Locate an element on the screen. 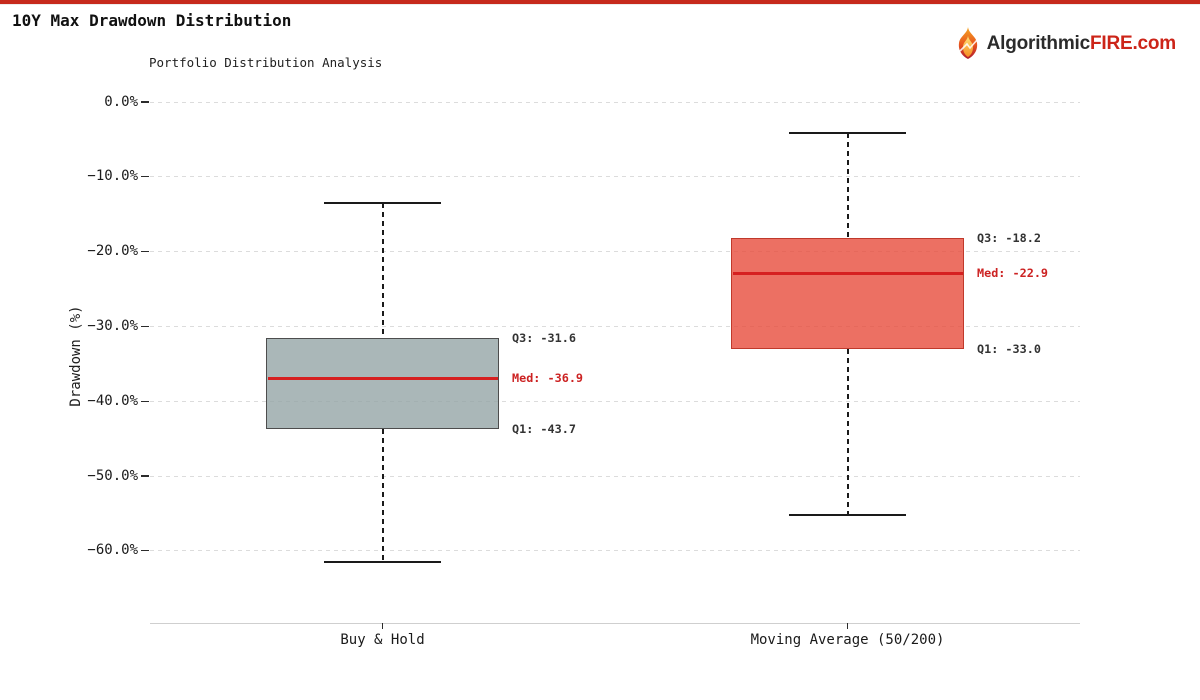 This screenshot has height=700, width=1200. y-tick-label: −10.0% is located at coordinates (112, 176).